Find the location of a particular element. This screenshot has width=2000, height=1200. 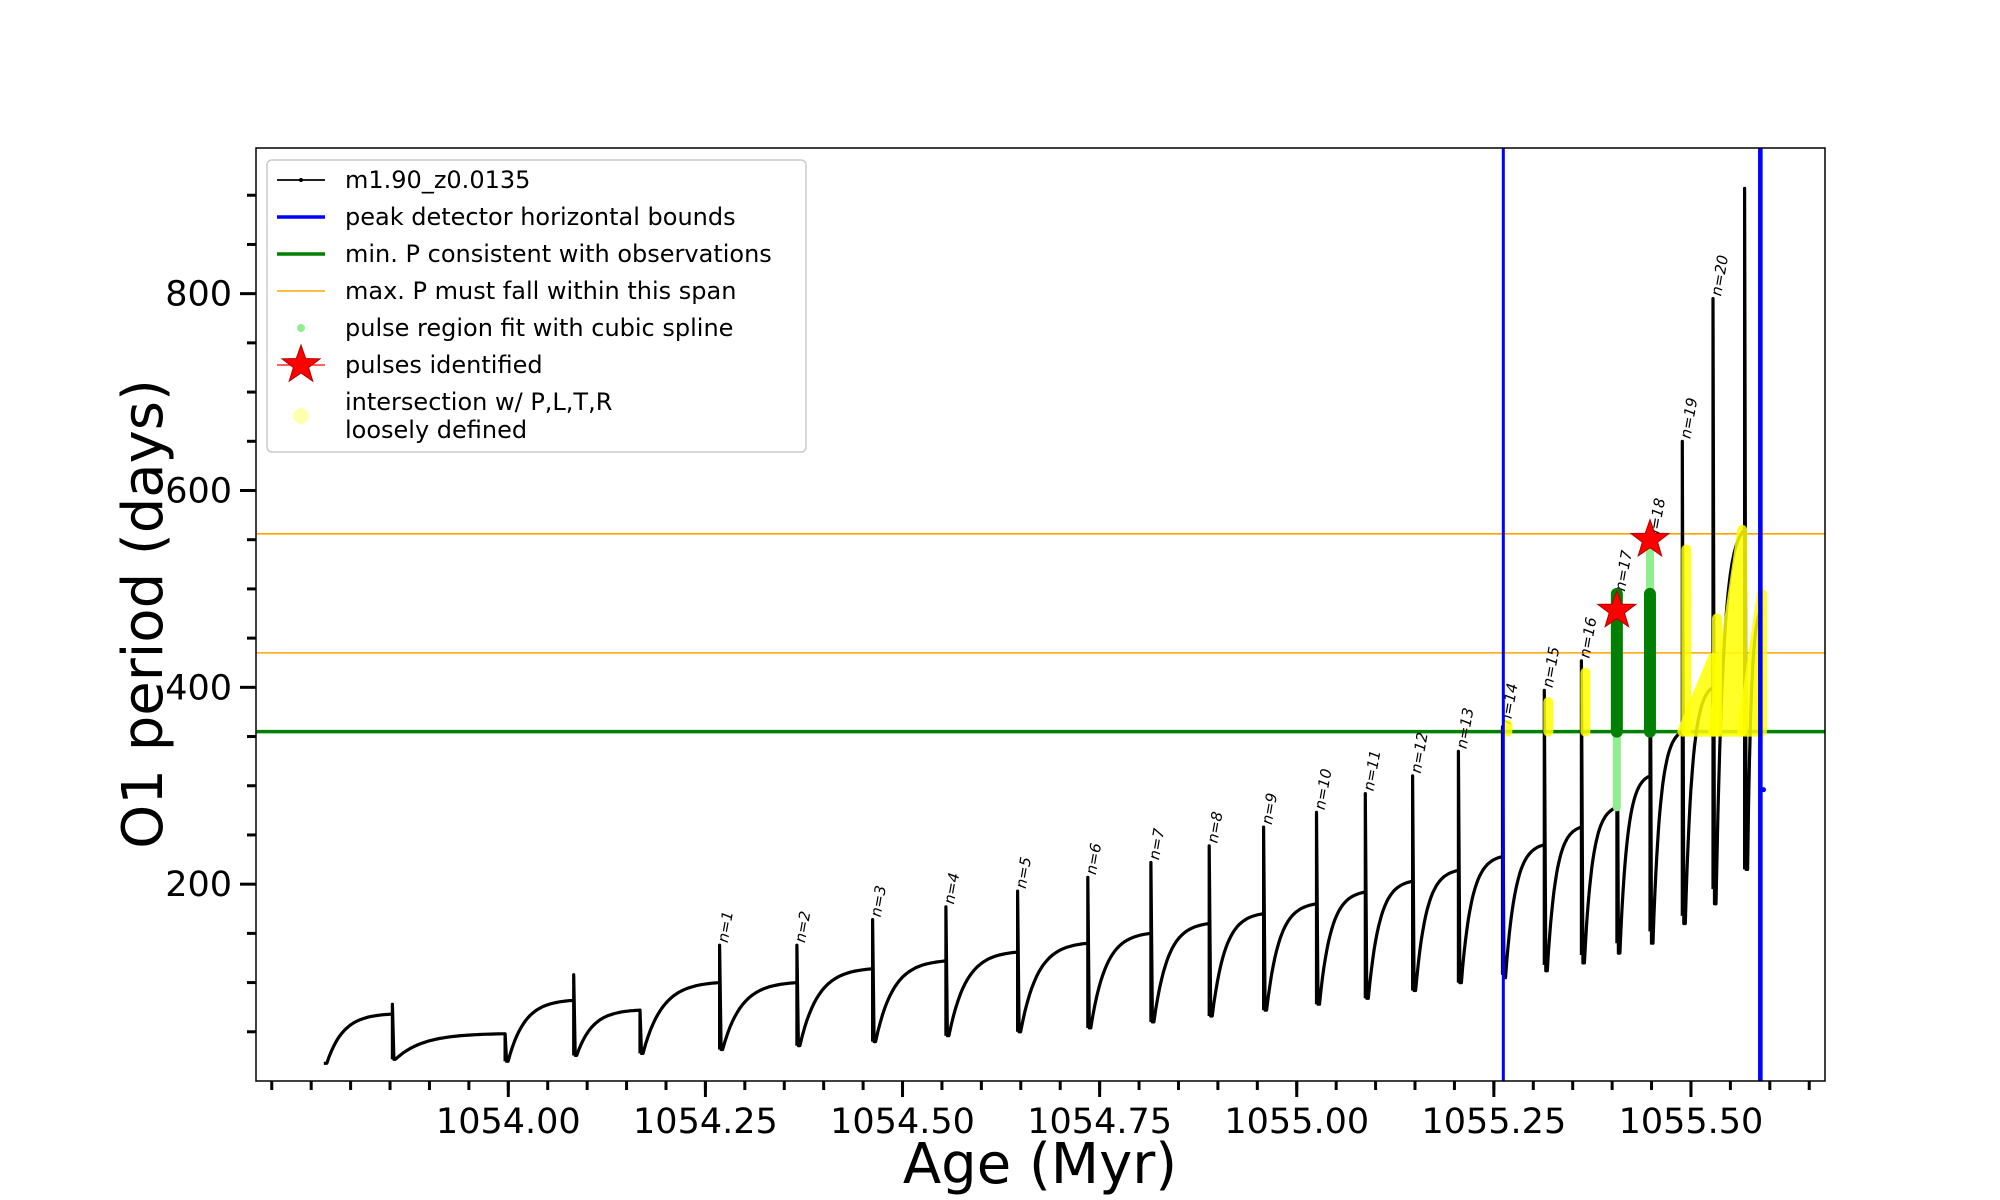

pulse-label: n=4 is located at coordinates (951, 888).